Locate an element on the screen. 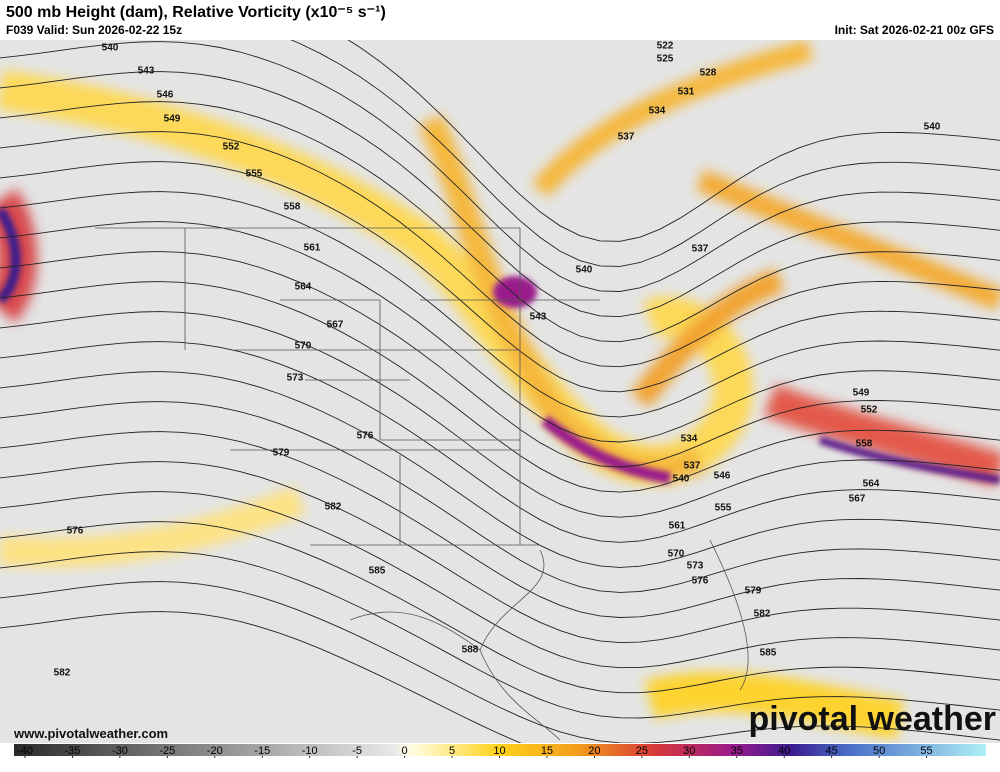  colorbar-tick-label: 20 is located at coordinates (594, 751).